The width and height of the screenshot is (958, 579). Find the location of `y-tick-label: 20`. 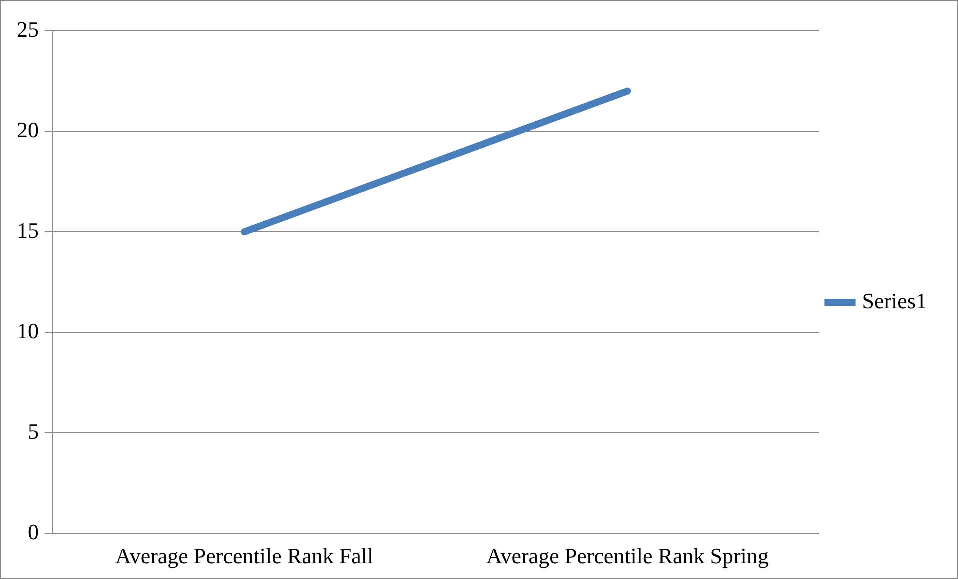

y-tick-label: 20 is located at coordinates (28, 129).